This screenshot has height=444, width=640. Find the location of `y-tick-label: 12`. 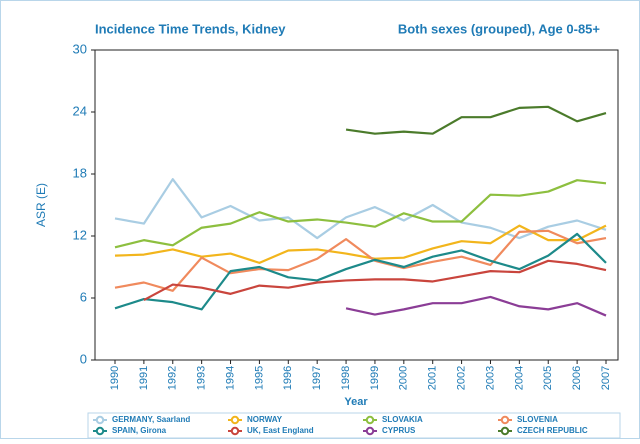

y-tick-label: 12 is located at coordinates (80, 234).